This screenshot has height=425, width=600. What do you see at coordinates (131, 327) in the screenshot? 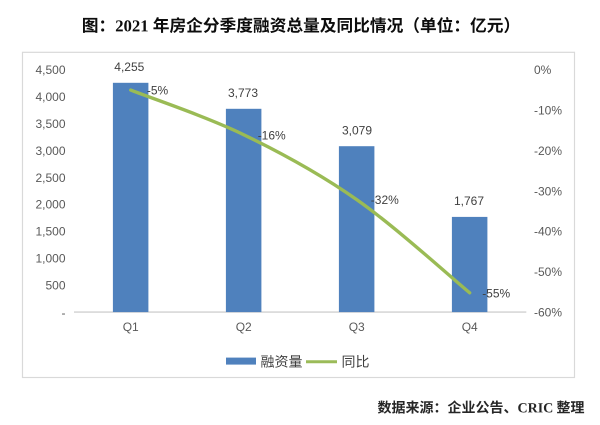
I see `svg-text: Q1` at bounding box center [131, 327].